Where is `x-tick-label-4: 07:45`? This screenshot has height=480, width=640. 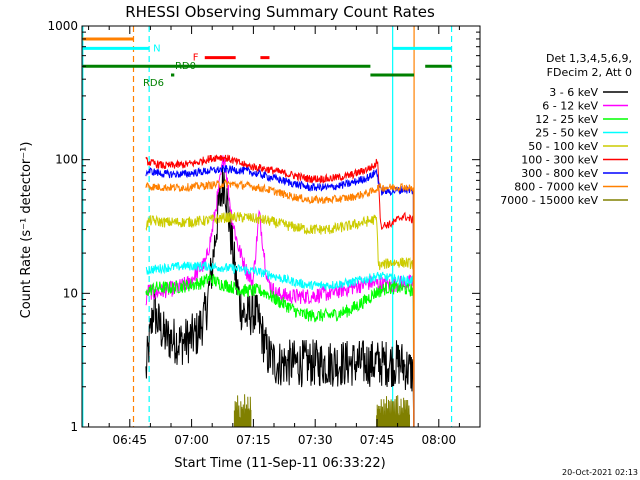
x-tick-label-4: 07:45 is located at coordinates (377, 440).